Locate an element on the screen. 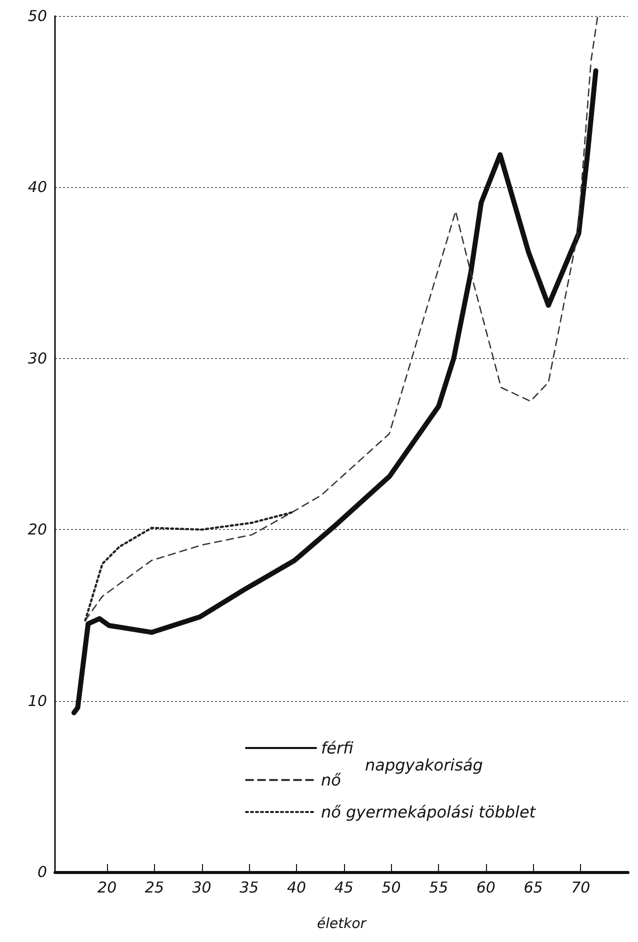 The image size is (638, 942). x-tick-label: 35 is located at coordinates (249, 887).